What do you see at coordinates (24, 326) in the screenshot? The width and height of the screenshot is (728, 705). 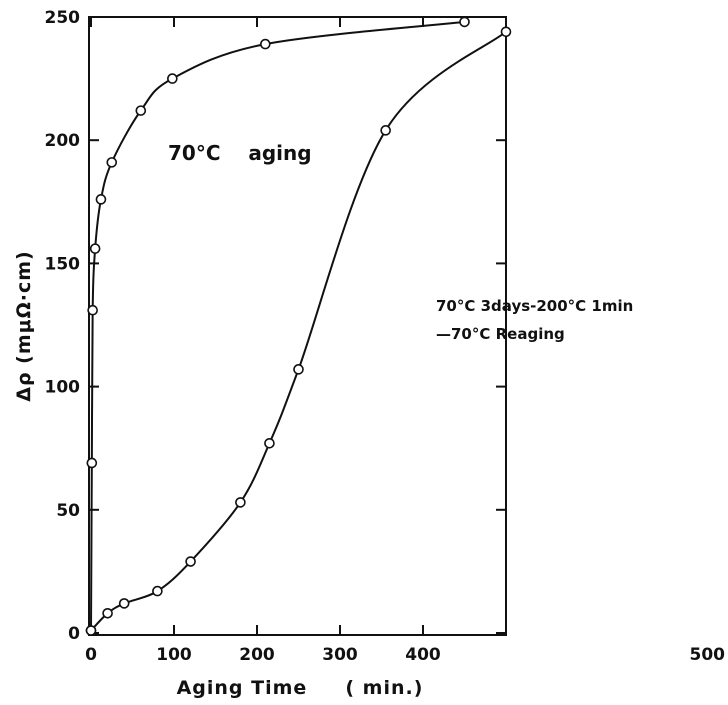 I see `y-axis-title: Δρ (mμΩ·cm)` at bounding box center [24, 326].